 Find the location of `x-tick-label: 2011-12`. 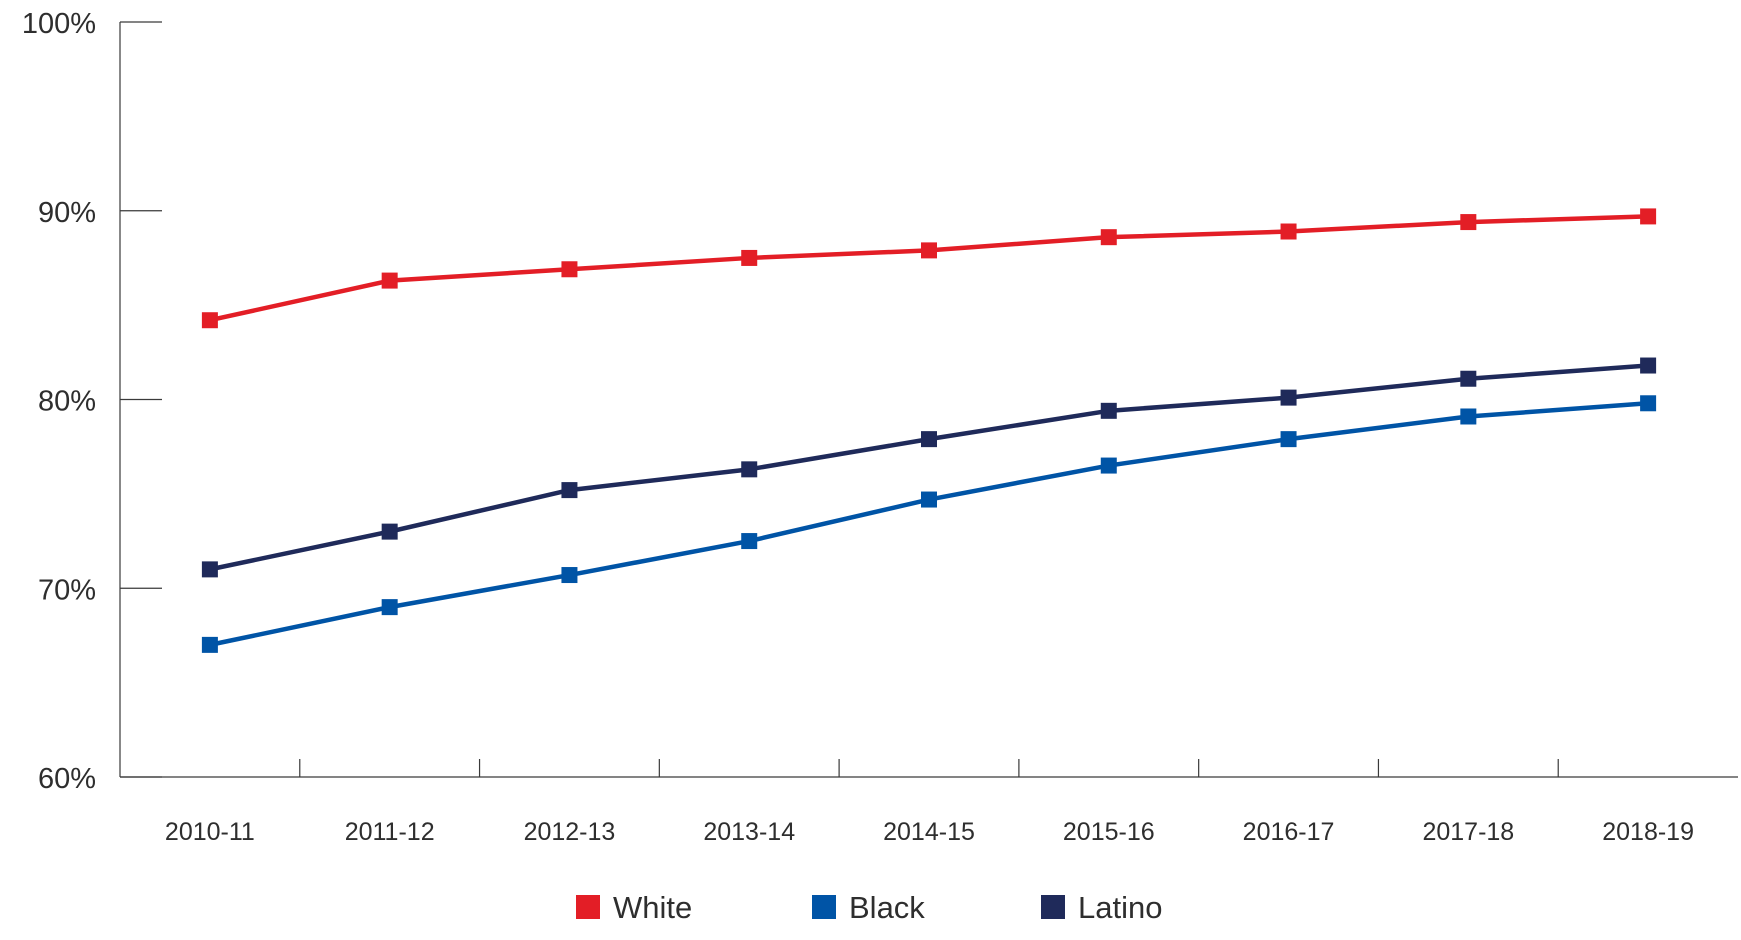

x-tick-label: 2011-12 is located at coordinates (390, 832).